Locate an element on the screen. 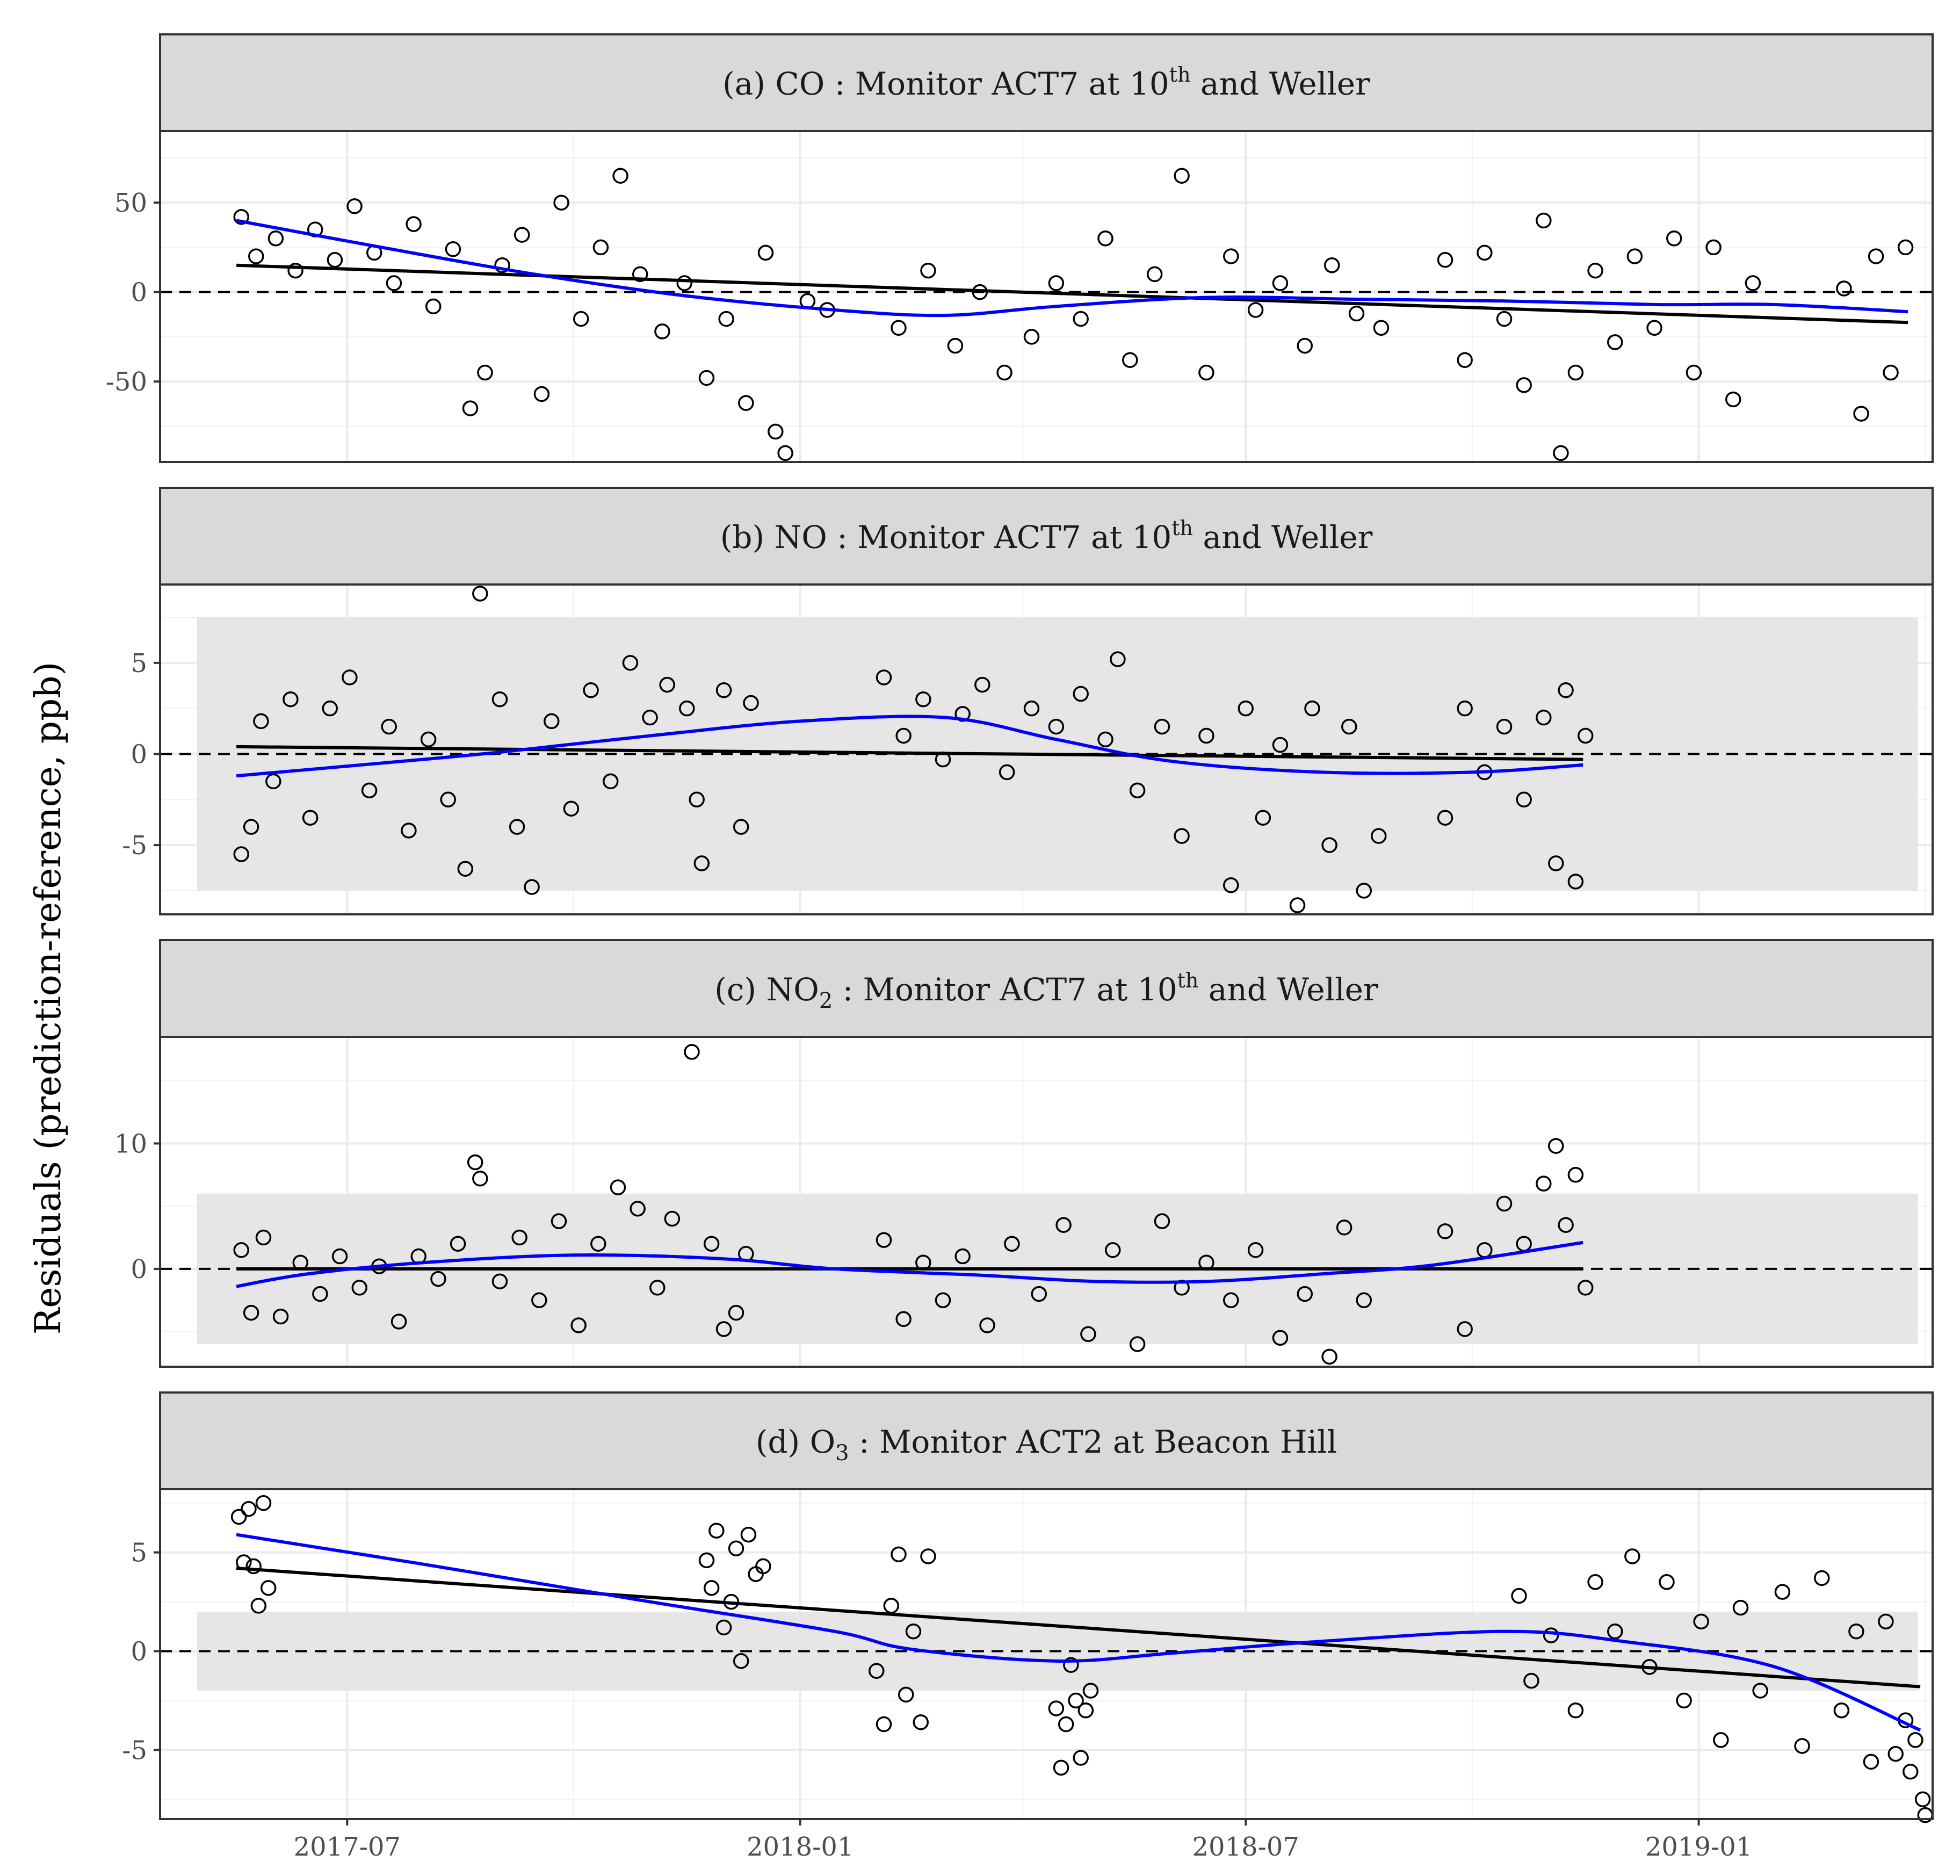 This screenshot has height=1876, width=1960. panel-b-smooth-curve is located at coordinates (910, 746).